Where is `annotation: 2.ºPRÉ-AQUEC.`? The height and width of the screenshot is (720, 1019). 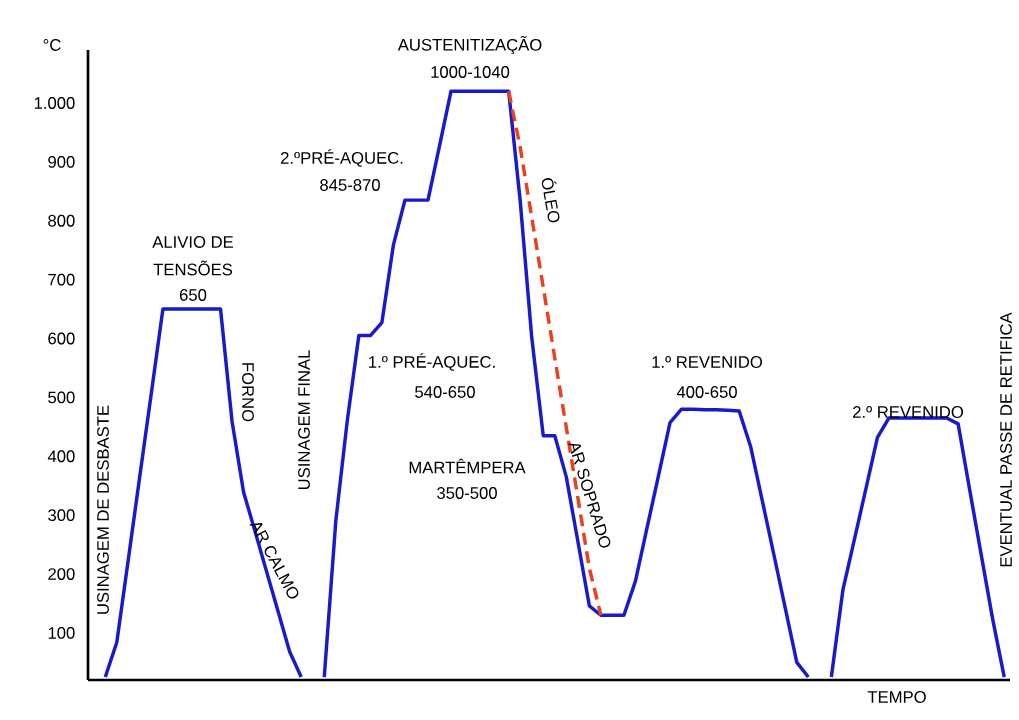
annotation: 2.ºPRÉ-AQUEC. is located at coordinates (341, 158).